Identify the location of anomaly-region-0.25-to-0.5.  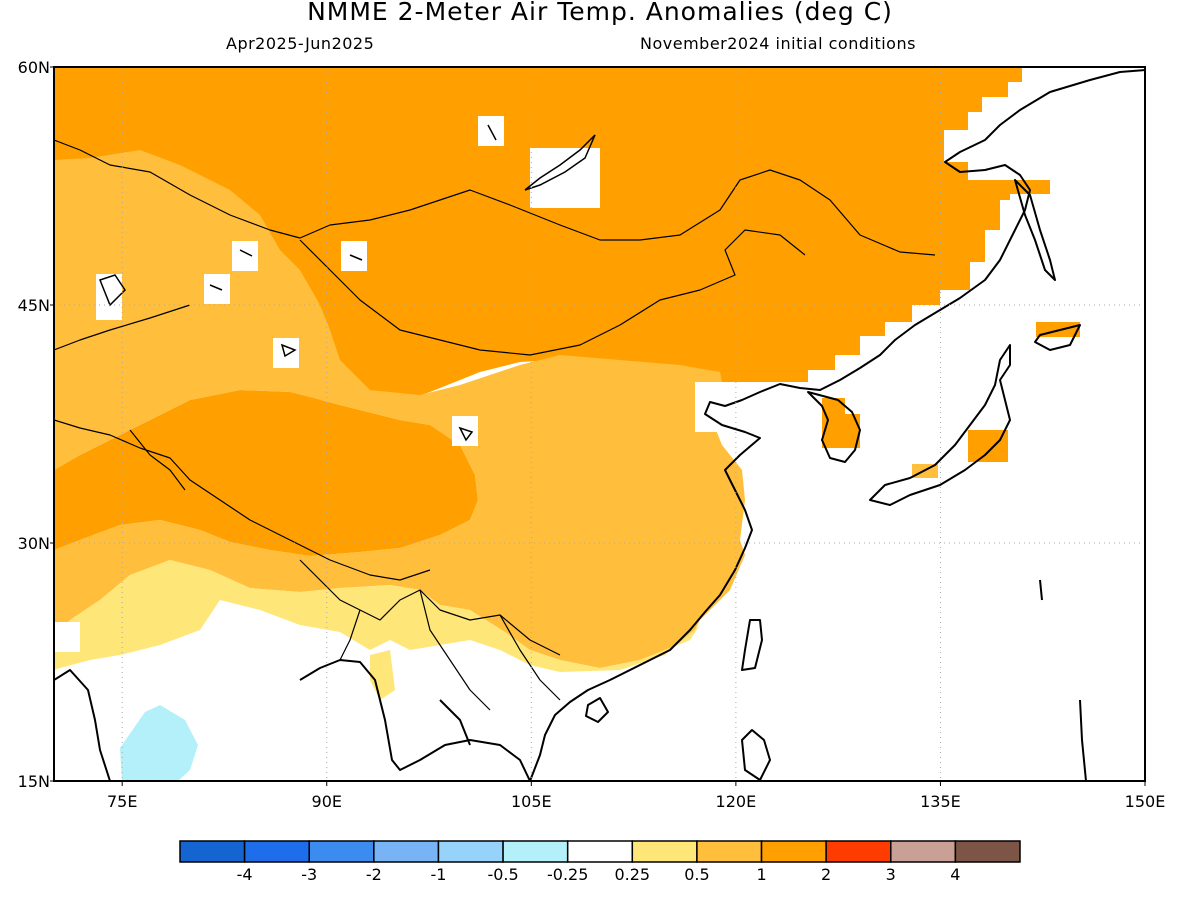
(377, 616).